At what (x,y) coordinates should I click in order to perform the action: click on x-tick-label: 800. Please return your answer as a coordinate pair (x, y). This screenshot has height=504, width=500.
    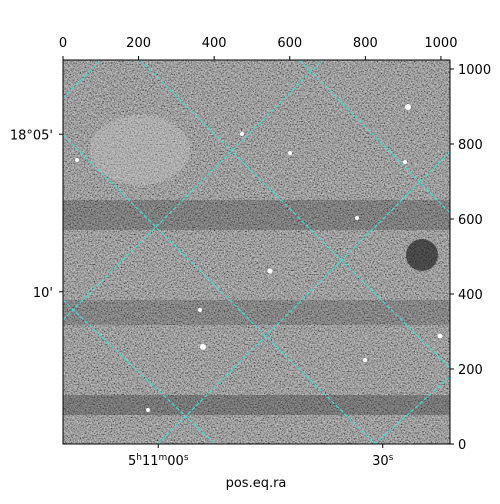
    Looking at the image, I should click on (365, 43).